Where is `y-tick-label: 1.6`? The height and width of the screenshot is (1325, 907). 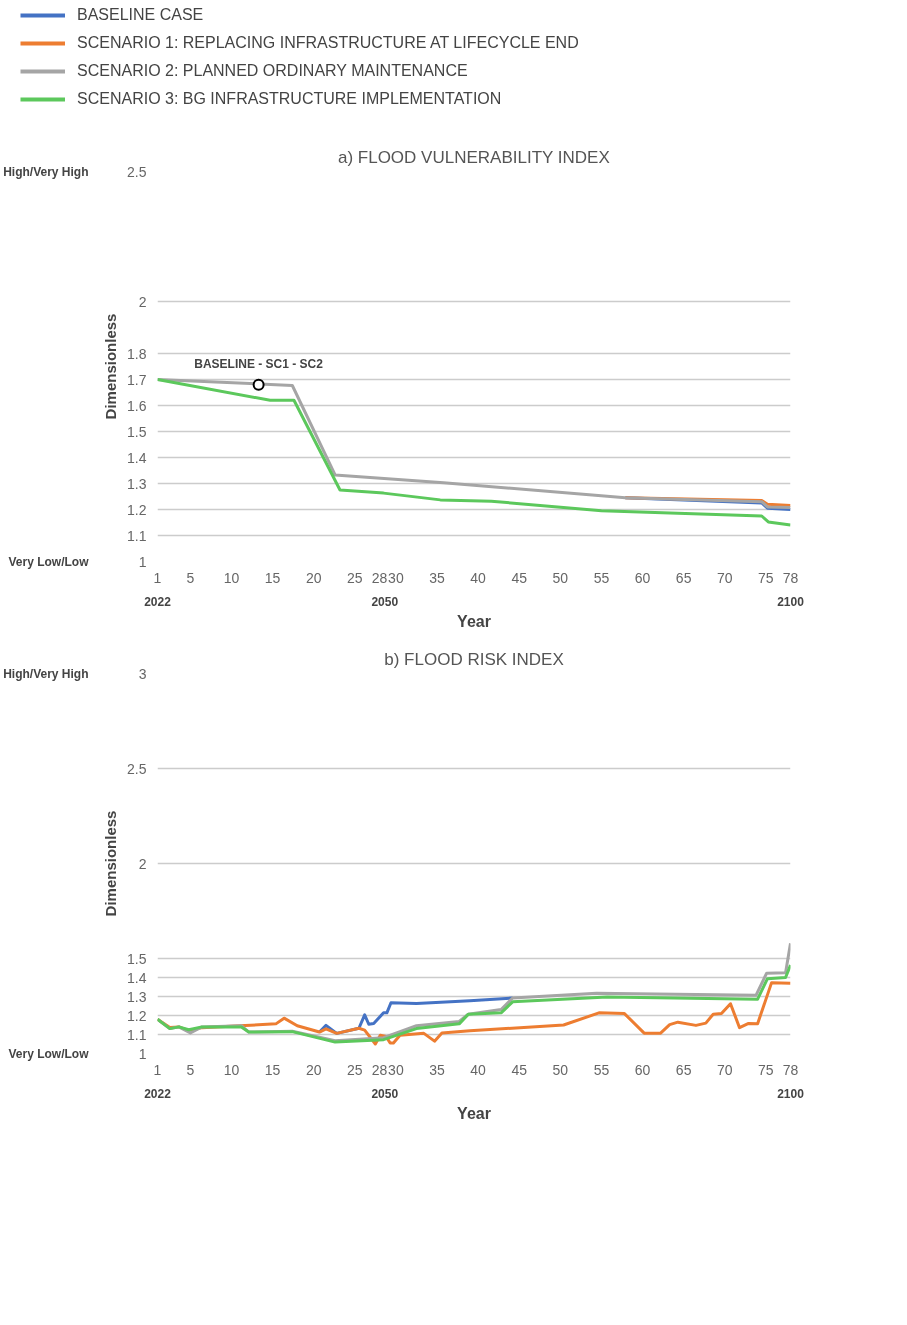
y-tick-label: 1.6 is located at coordinates (137, 405).